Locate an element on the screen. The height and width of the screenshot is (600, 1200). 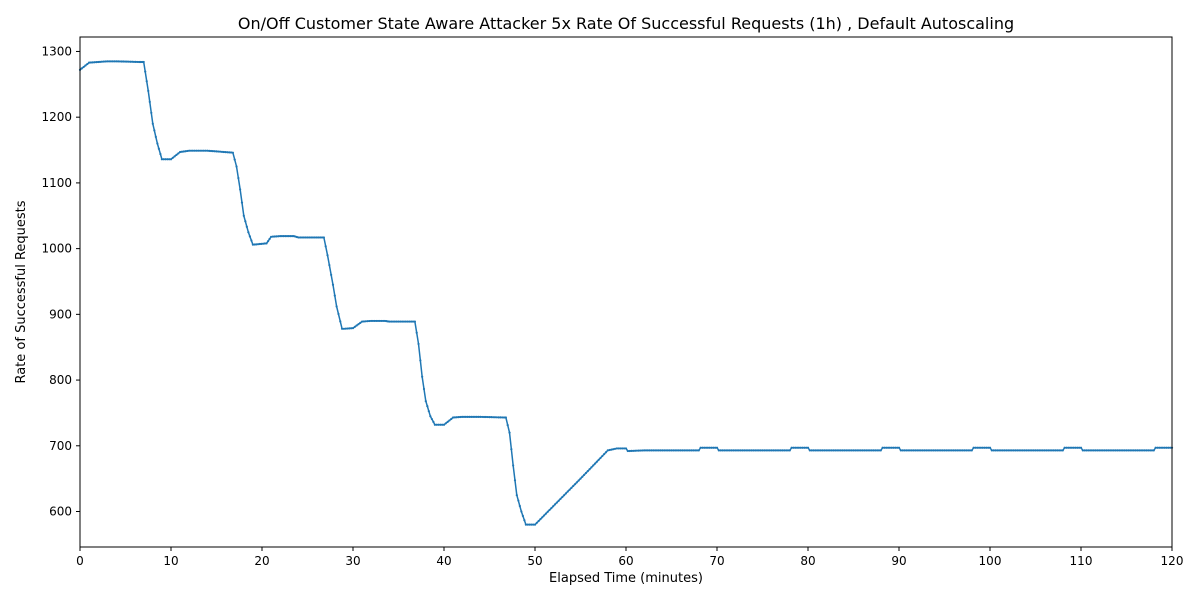
y-tick-label: 900 is located at coordinates (60, 314).